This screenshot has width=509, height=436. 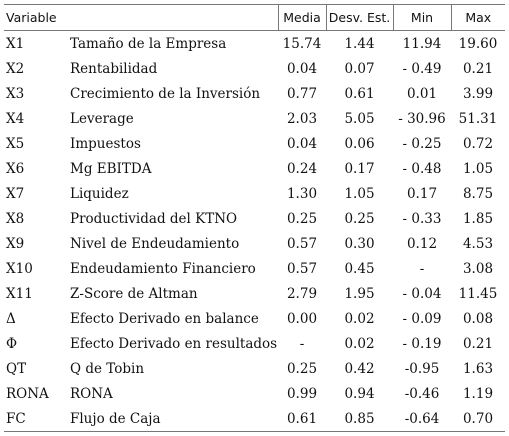 I want to click on header-max: Max, so click(x=477, y=17).